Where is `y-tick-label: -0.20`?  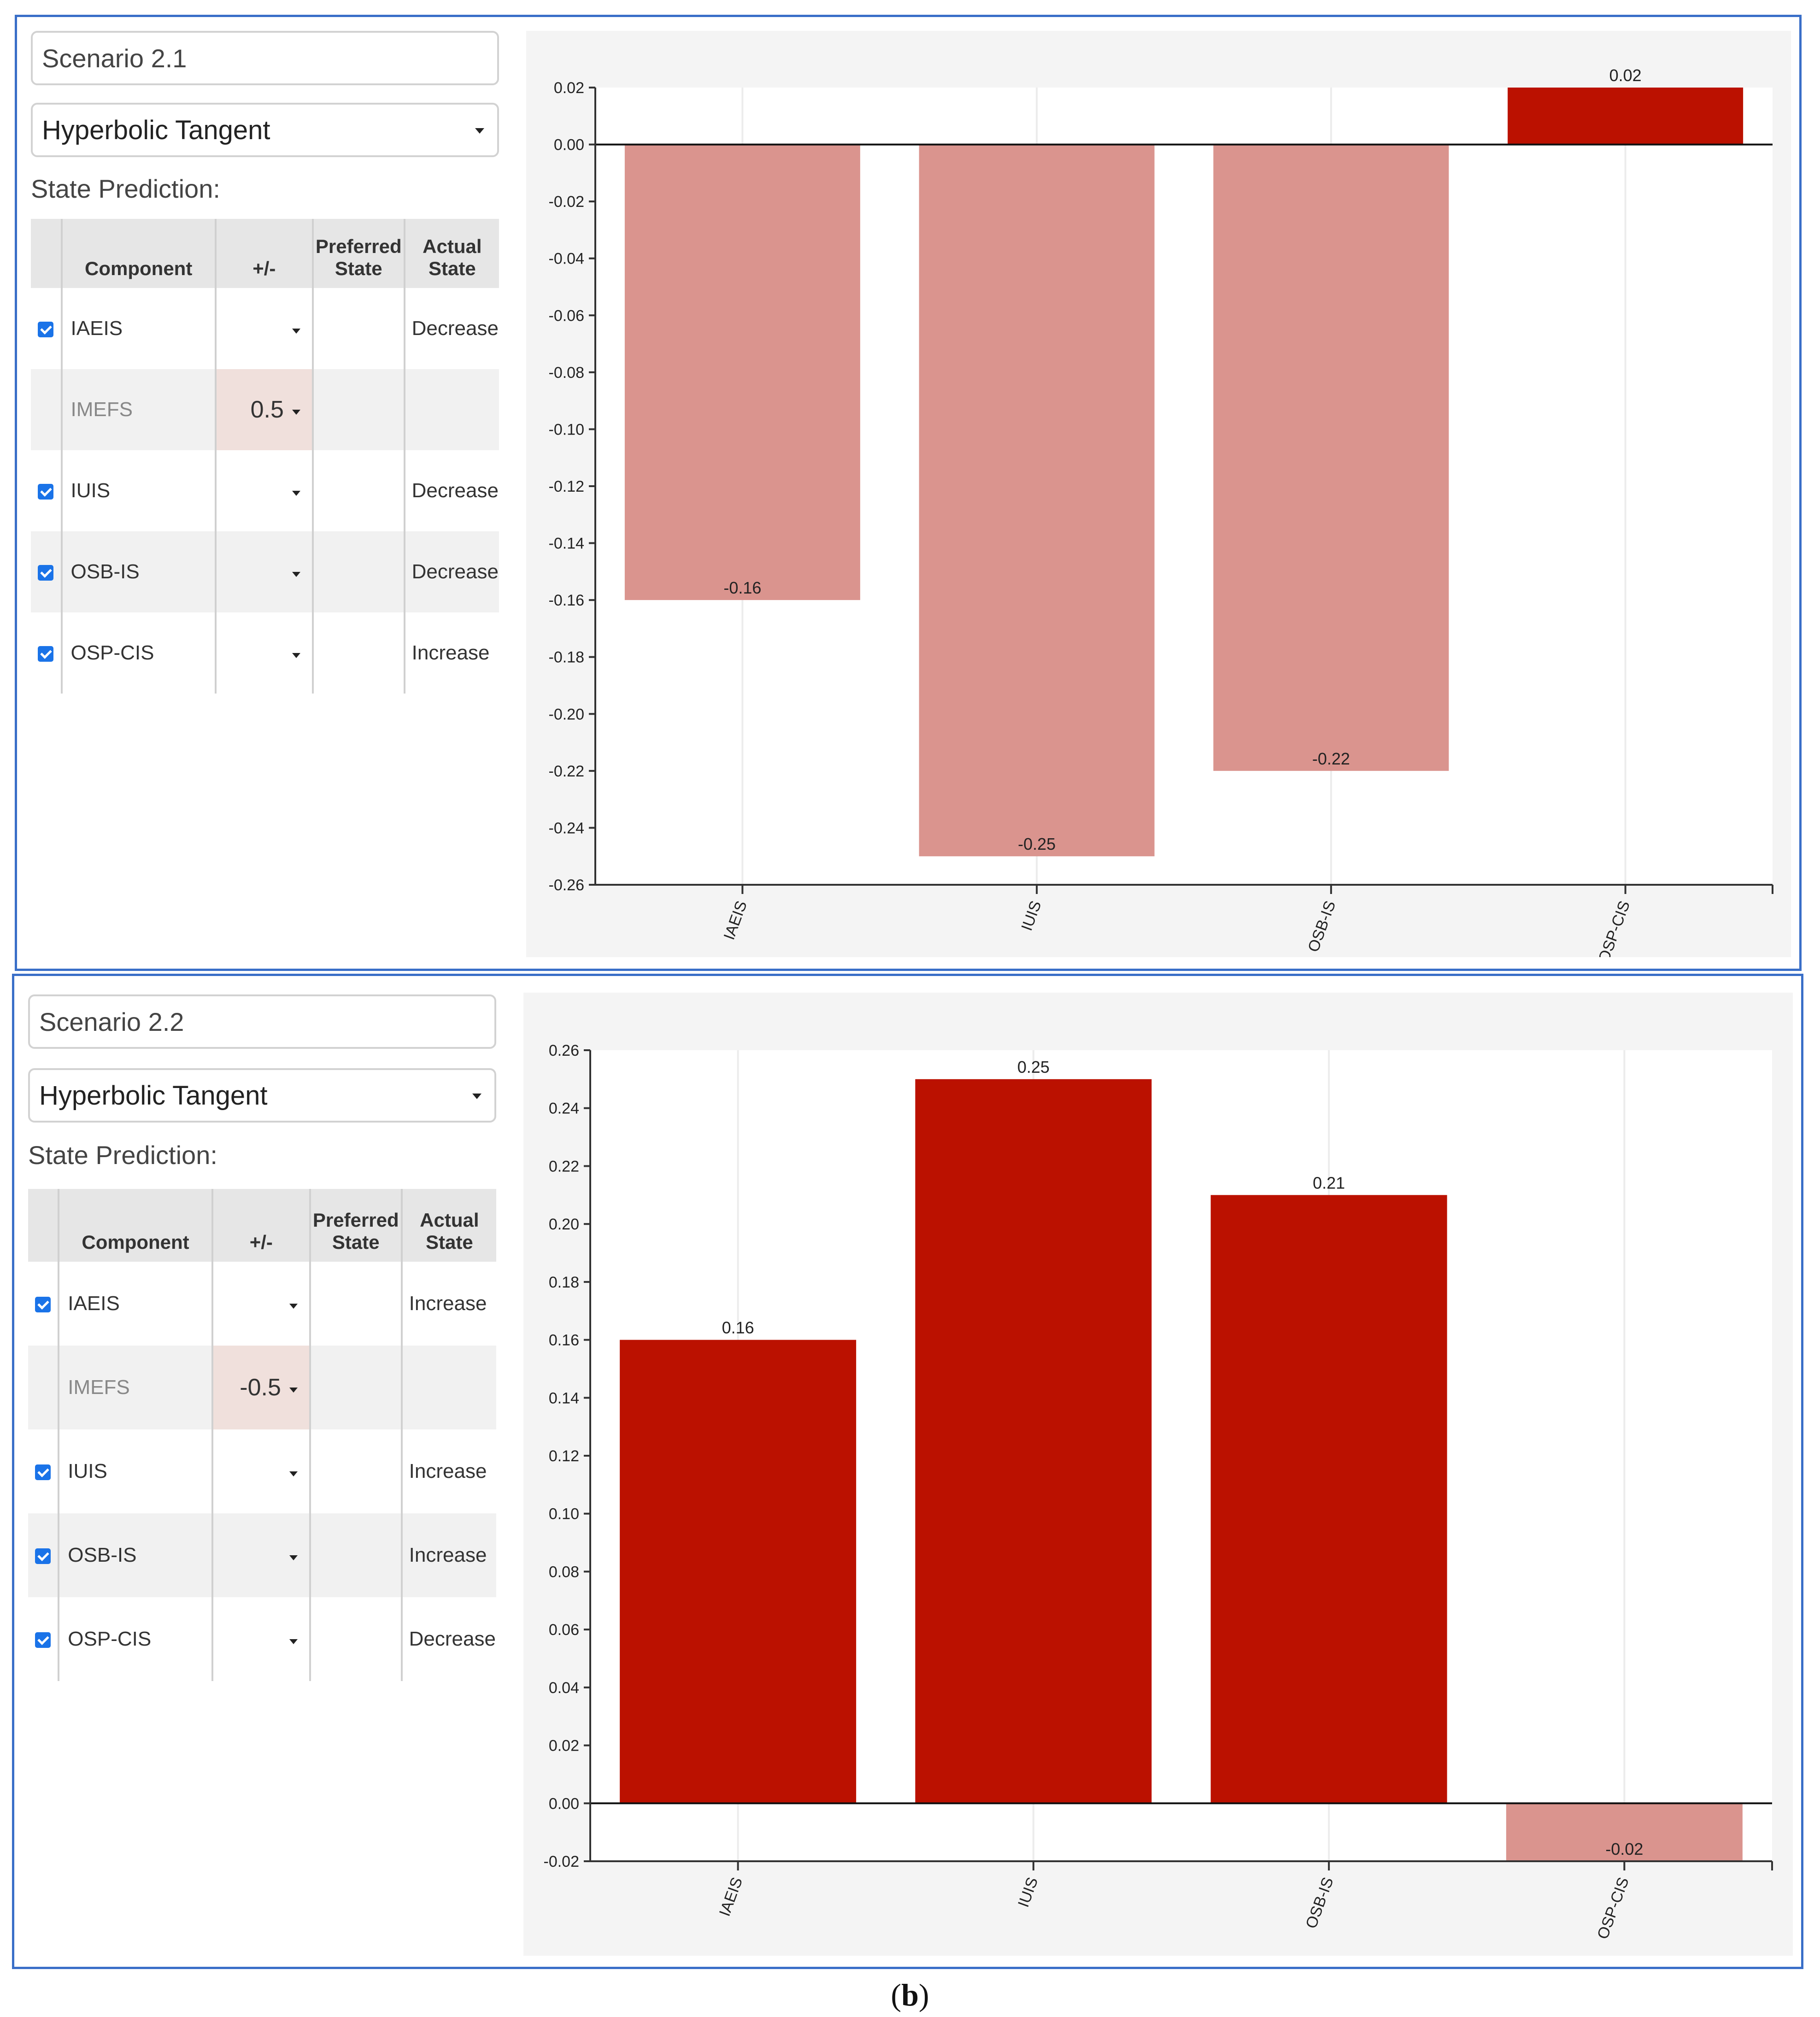 y-tick-label: -0.20 is located at coordinates (567, 714).